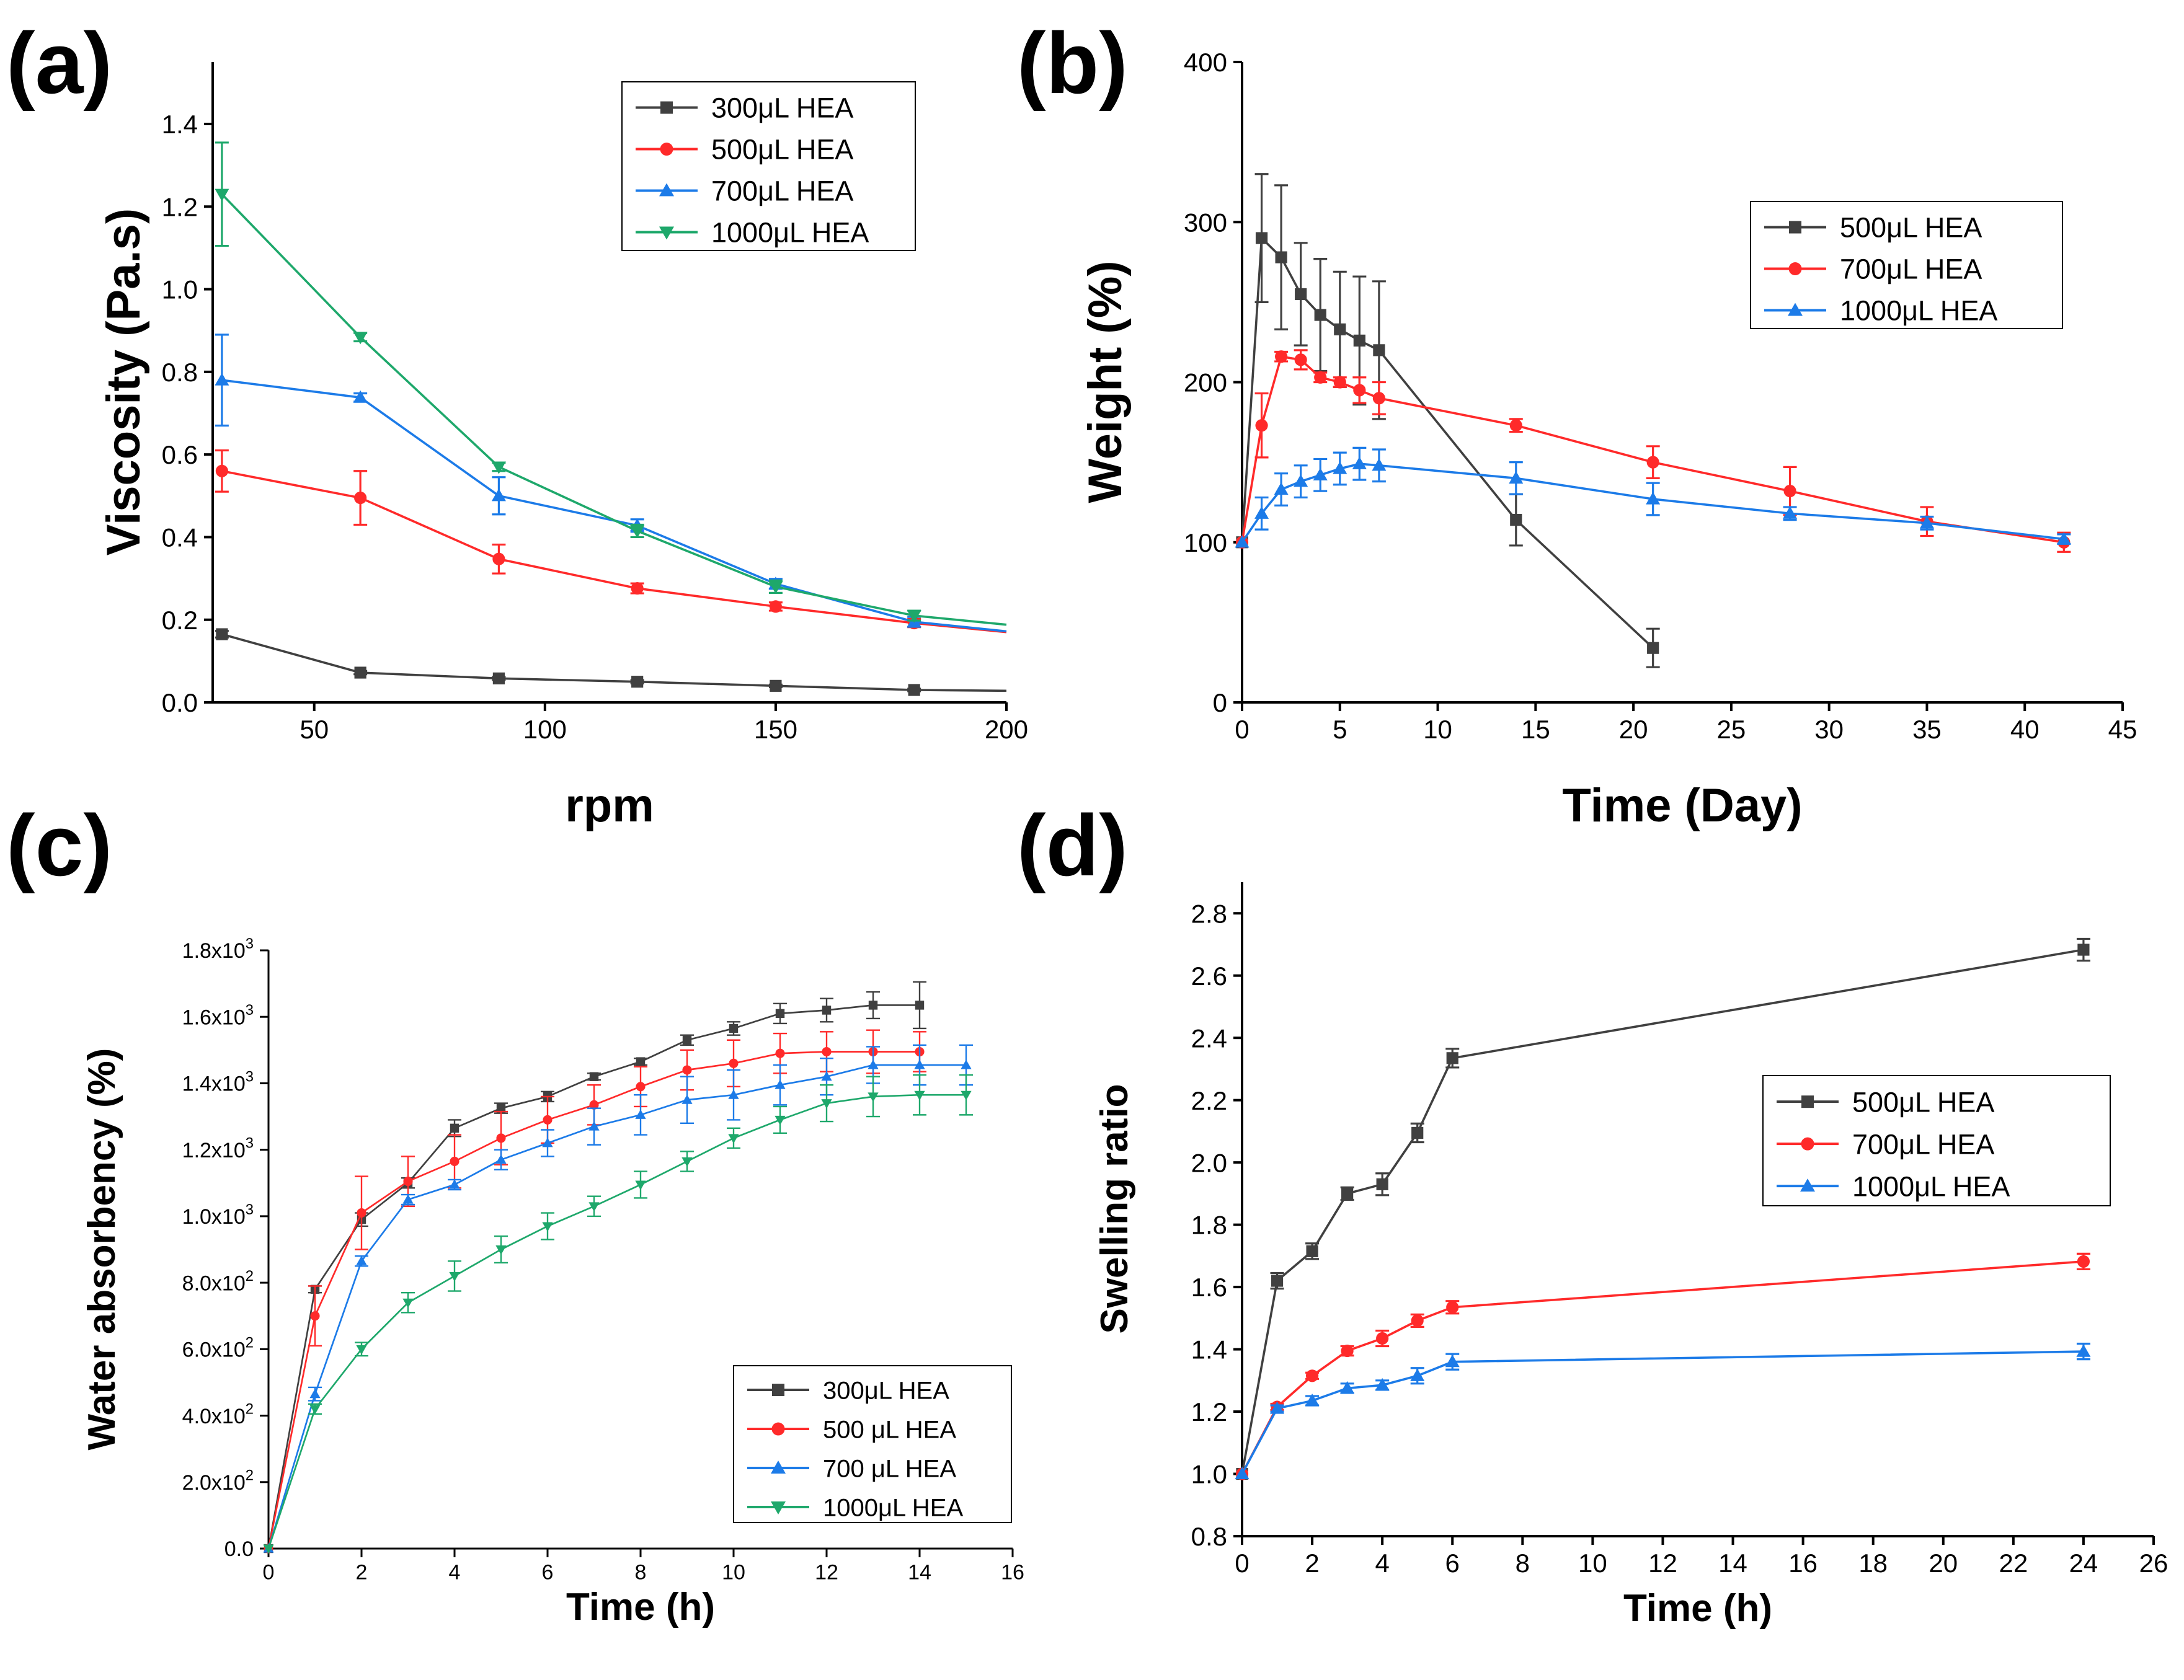 The width and height of the screenshot is (2184, 1680). Describe the element at coordinates (239, 1549) in the screenshot. I see `y-tick-label: 0.0` at that location.